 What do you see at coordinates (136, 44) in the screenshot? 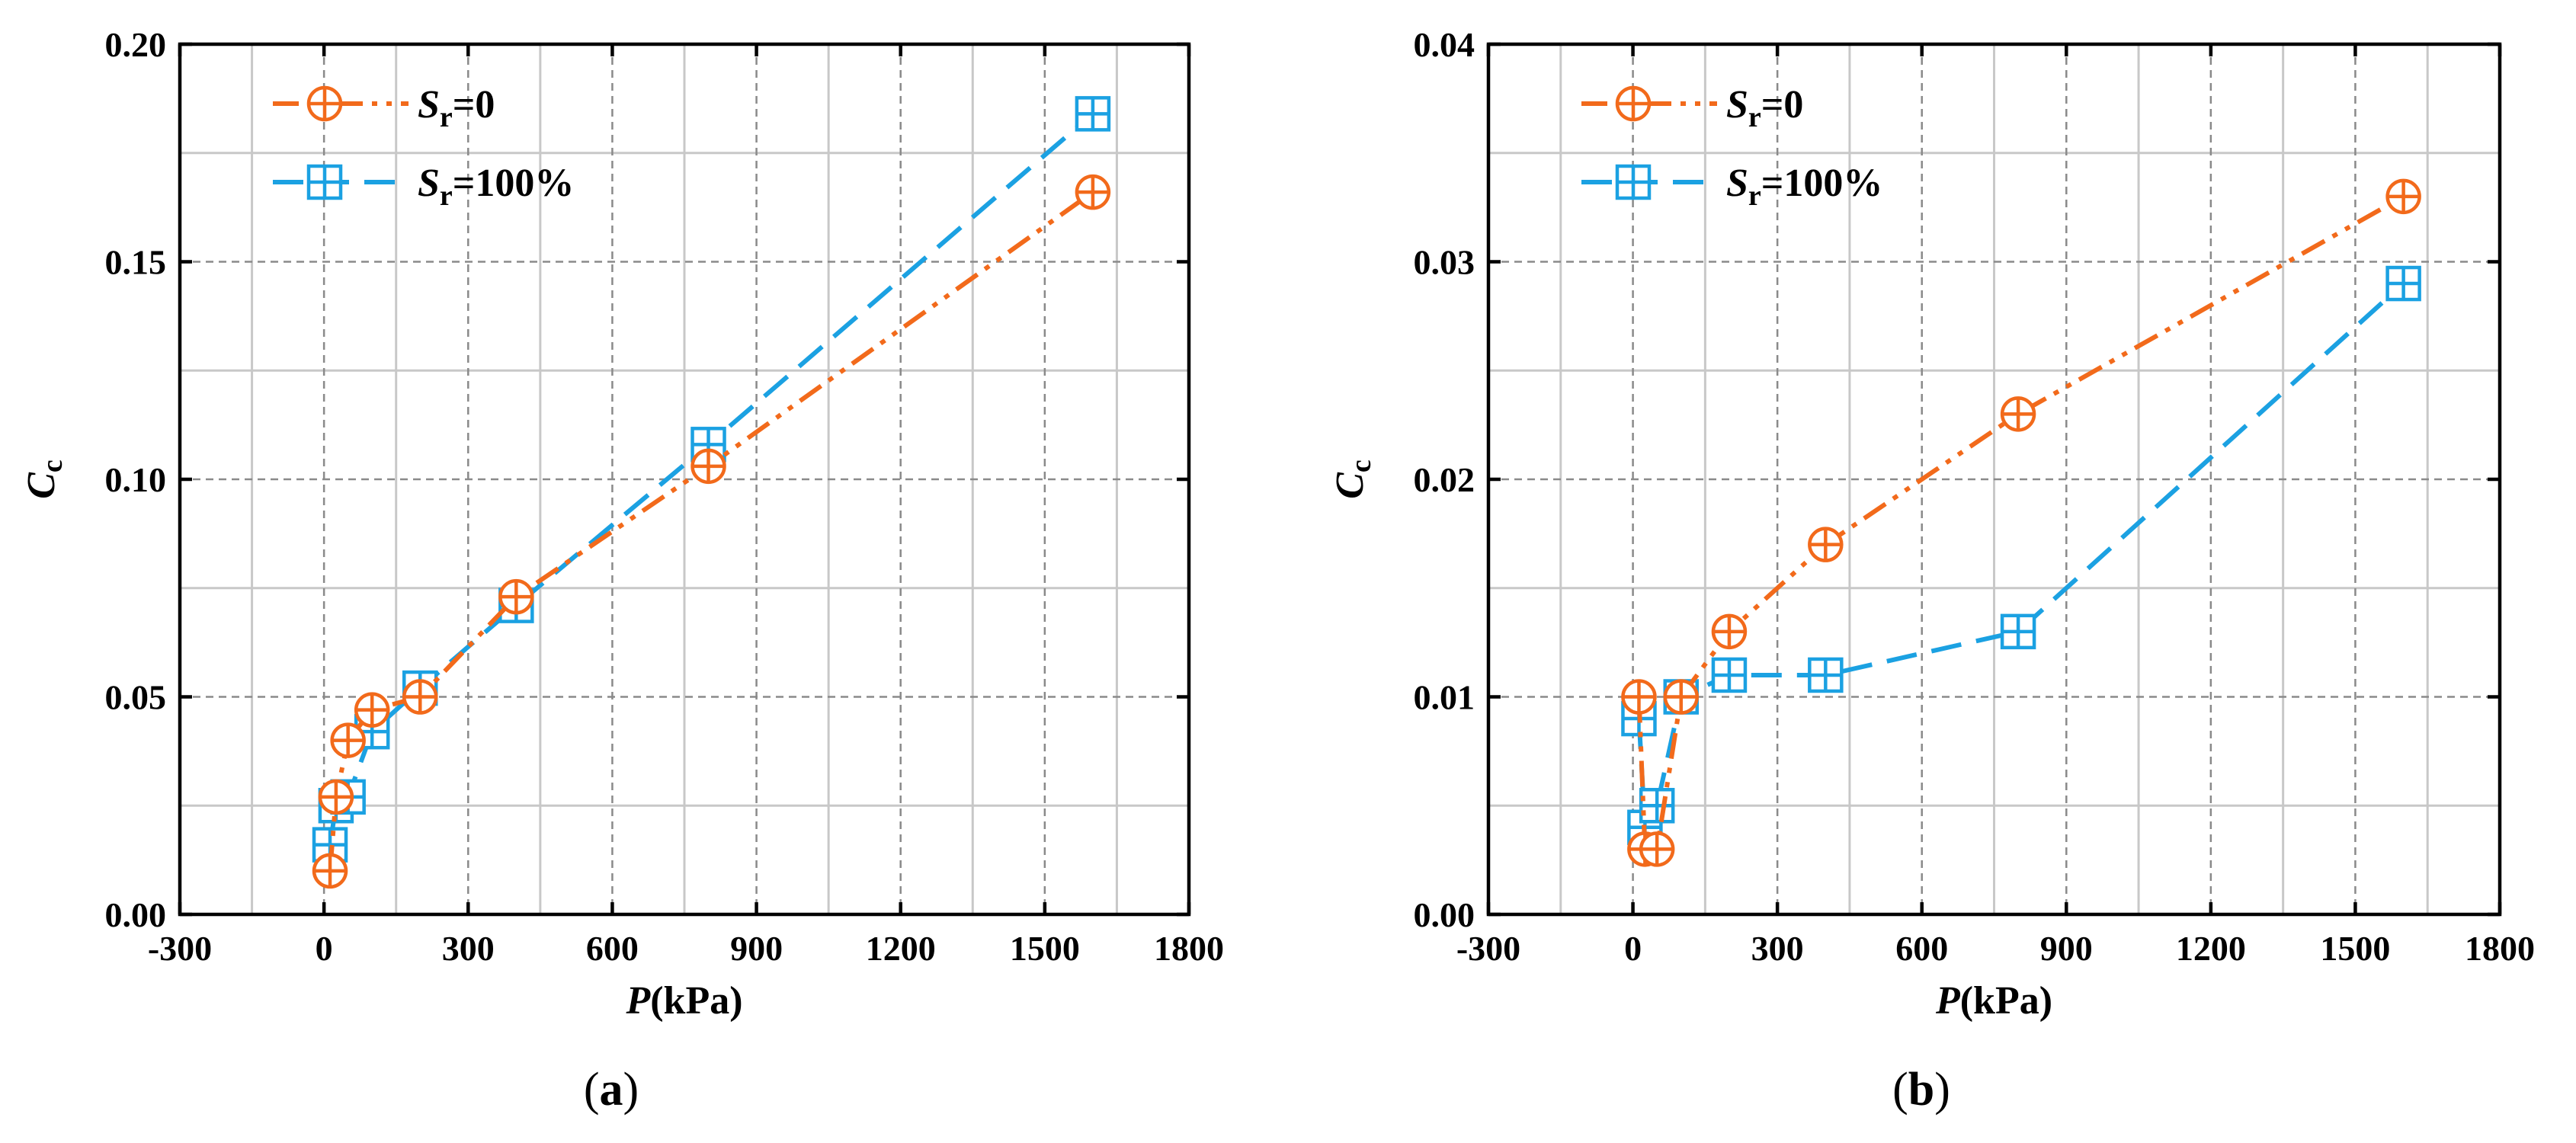
I see `y-tick-label: 0.20` at bounding box center [136, 44].